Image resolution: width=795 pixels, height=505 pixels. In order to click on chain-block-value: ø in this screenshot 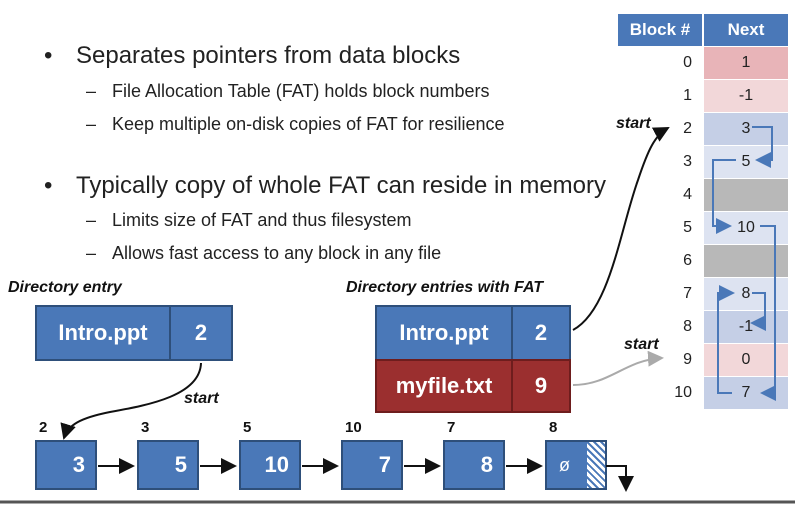, I will do `click(564, 464)`.